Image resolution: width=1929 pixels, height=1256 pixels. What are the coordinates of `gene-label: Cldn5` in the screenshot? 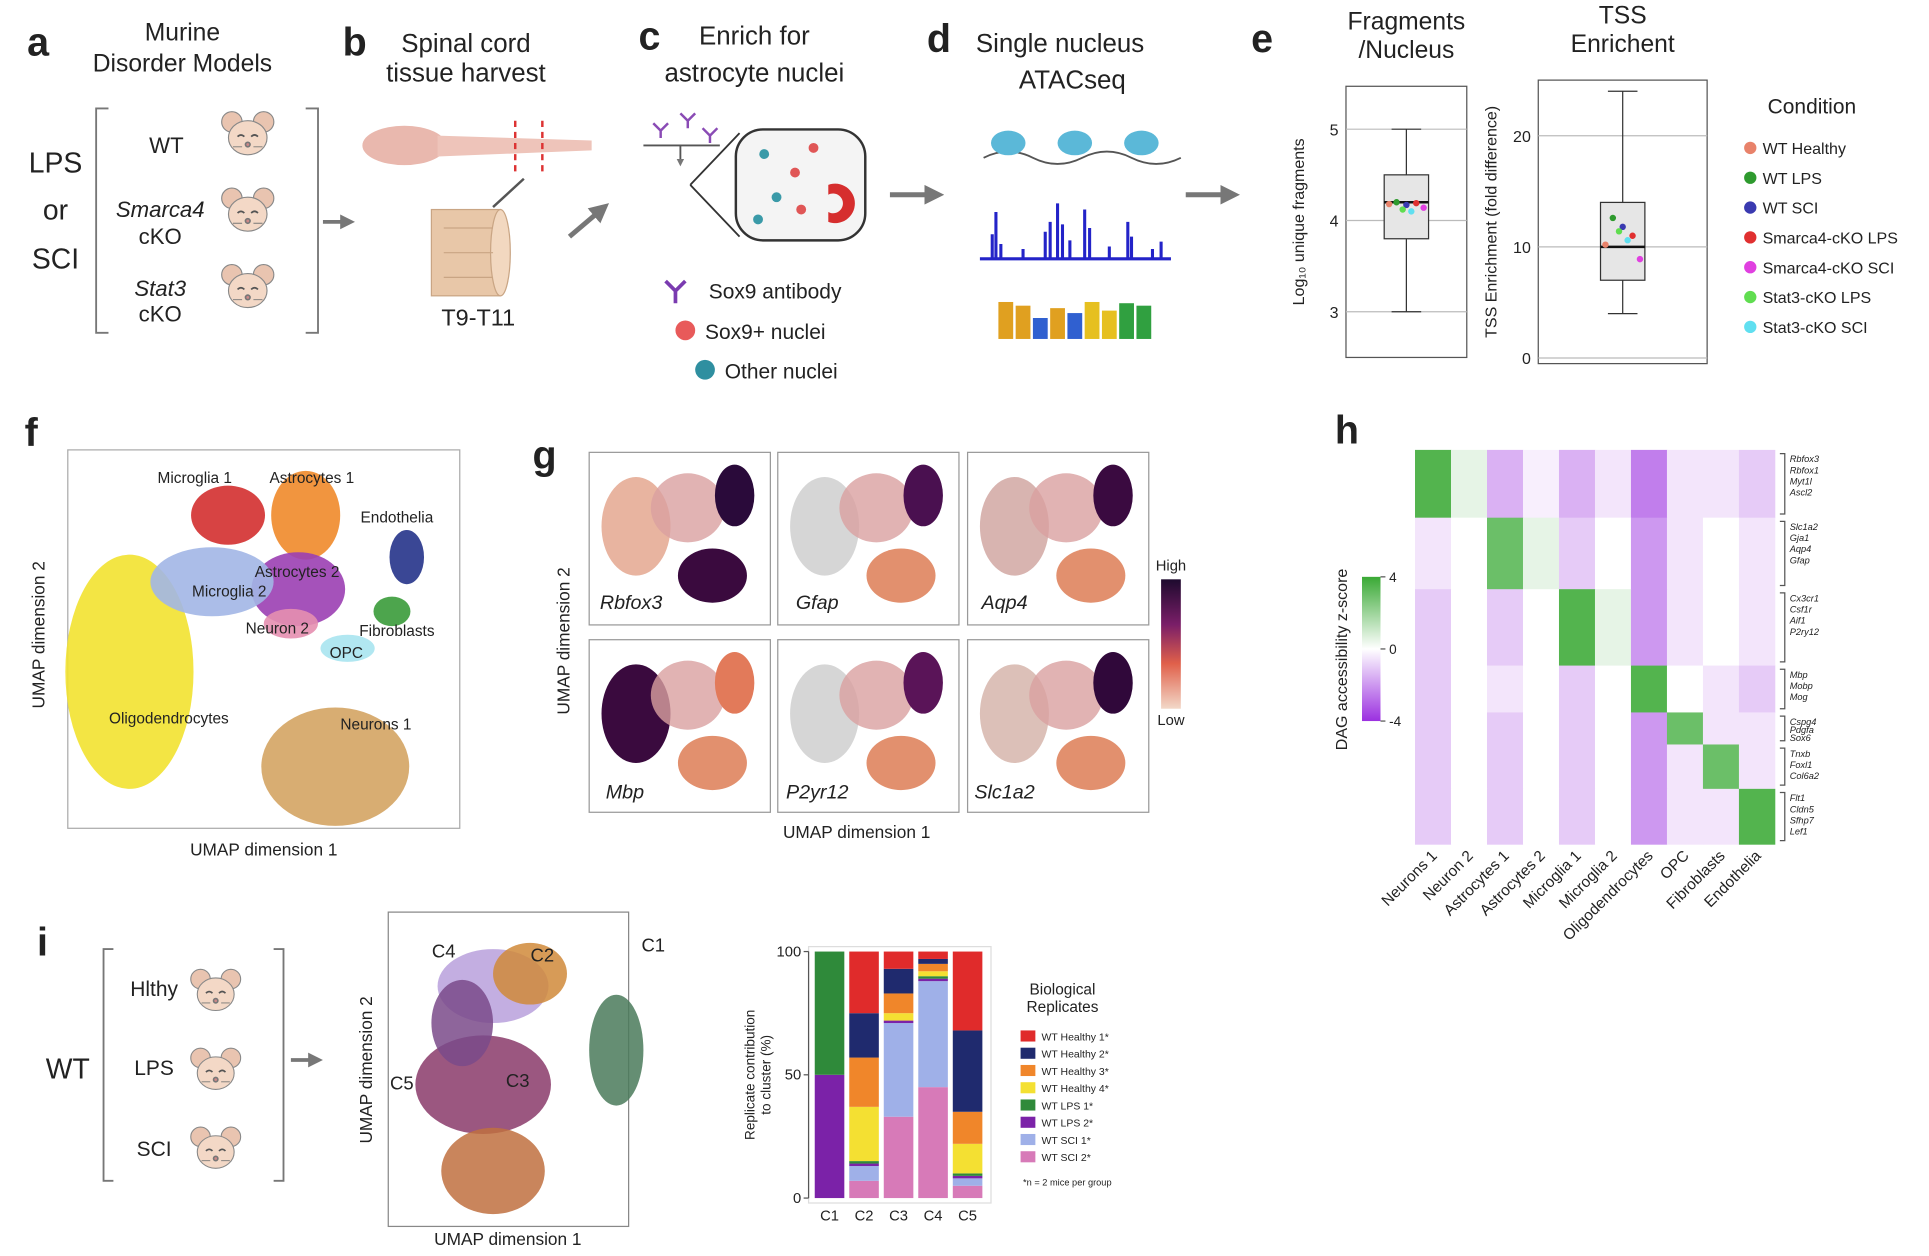 It's located at (1802, 809).